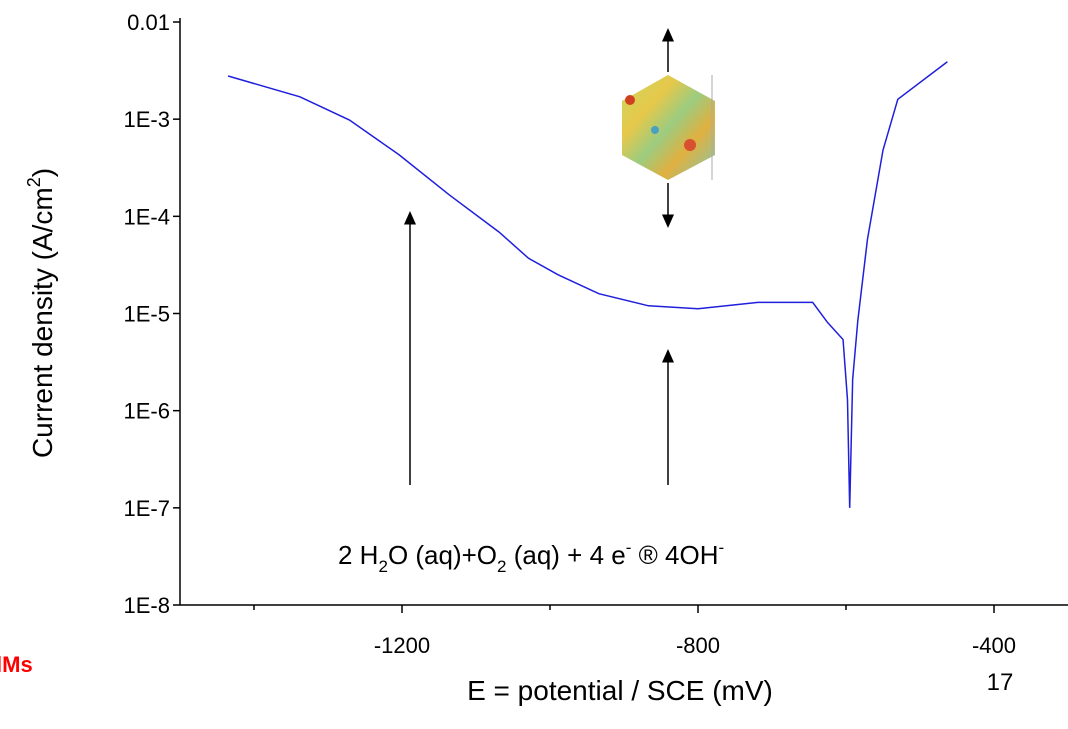  I want to click on x-tick-label: -800, so click(698, 645).